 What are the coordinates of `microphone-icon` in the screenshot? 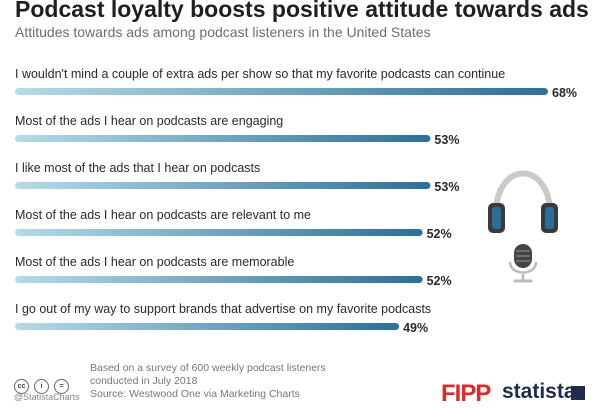 It's located at (523, 263).